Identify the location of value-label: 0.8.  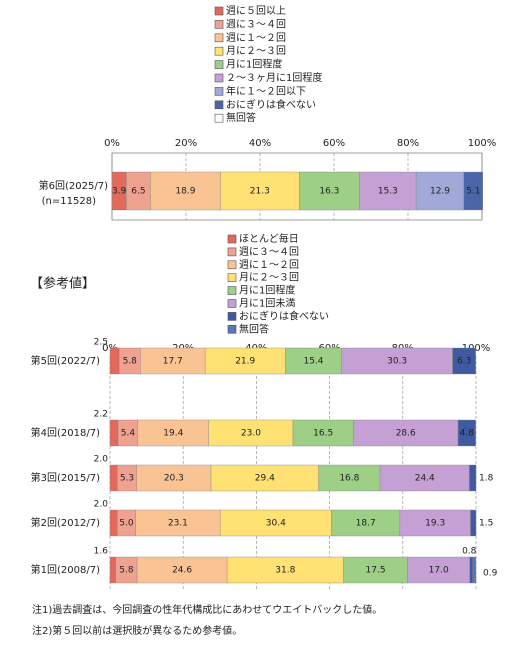
(469, 552).